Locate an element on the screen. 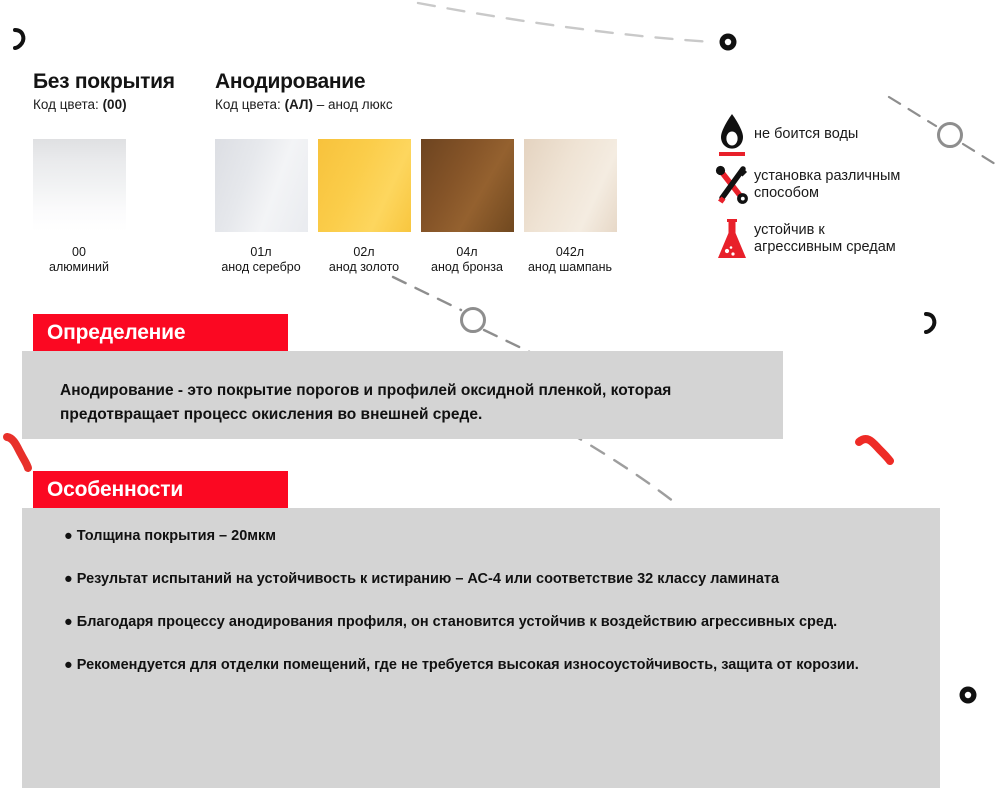 The height and width of the screenshot is (800, 1000). section-tab-definition: Определение is located at coordinates (160, 332).